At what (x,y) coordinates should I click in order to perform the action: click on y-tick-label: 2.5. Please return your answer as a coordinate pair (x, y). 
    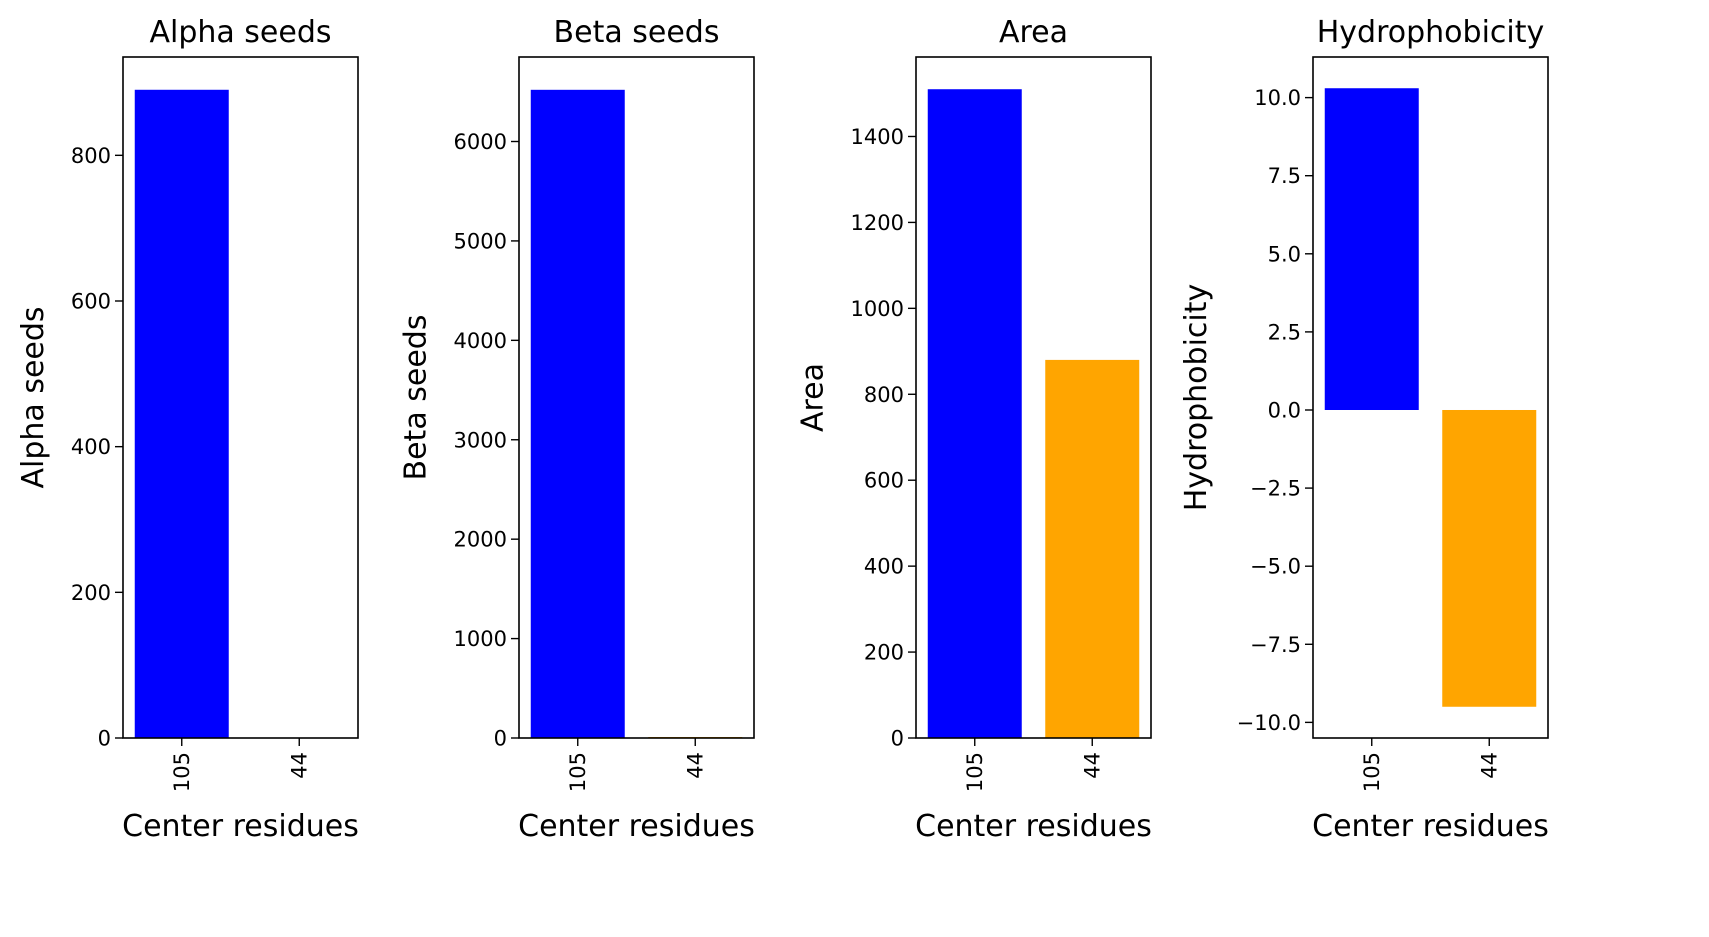
    Looking at the image, I should click on (1284, 332).